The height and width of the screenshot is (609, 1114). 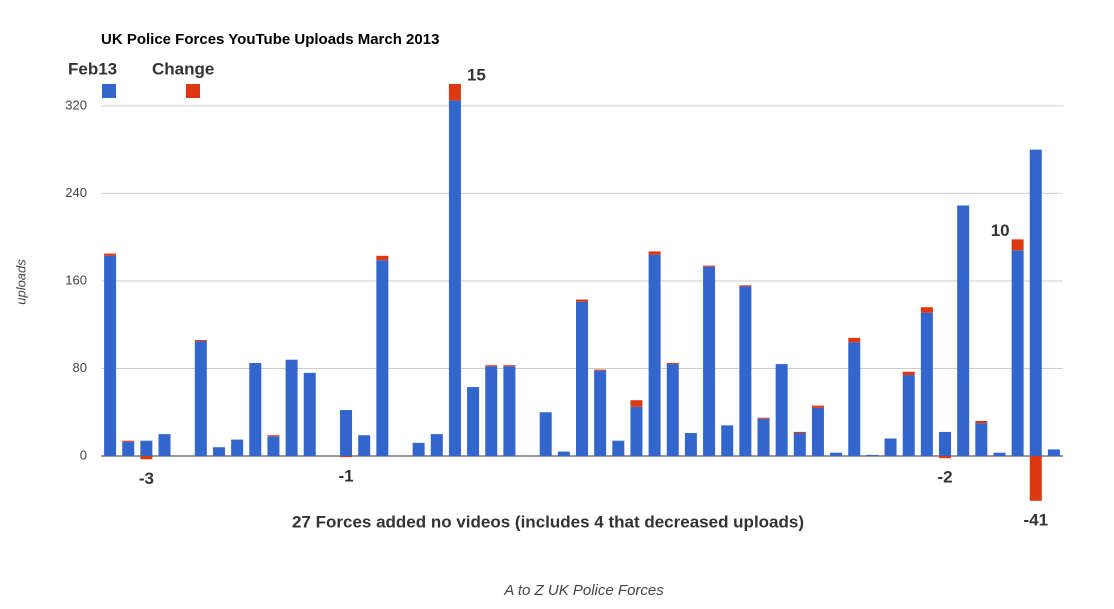 What do you see at coordinates (80, 367) in the screenshot?
I see `y-tick-label: 80` at bounding box center [80, 367].